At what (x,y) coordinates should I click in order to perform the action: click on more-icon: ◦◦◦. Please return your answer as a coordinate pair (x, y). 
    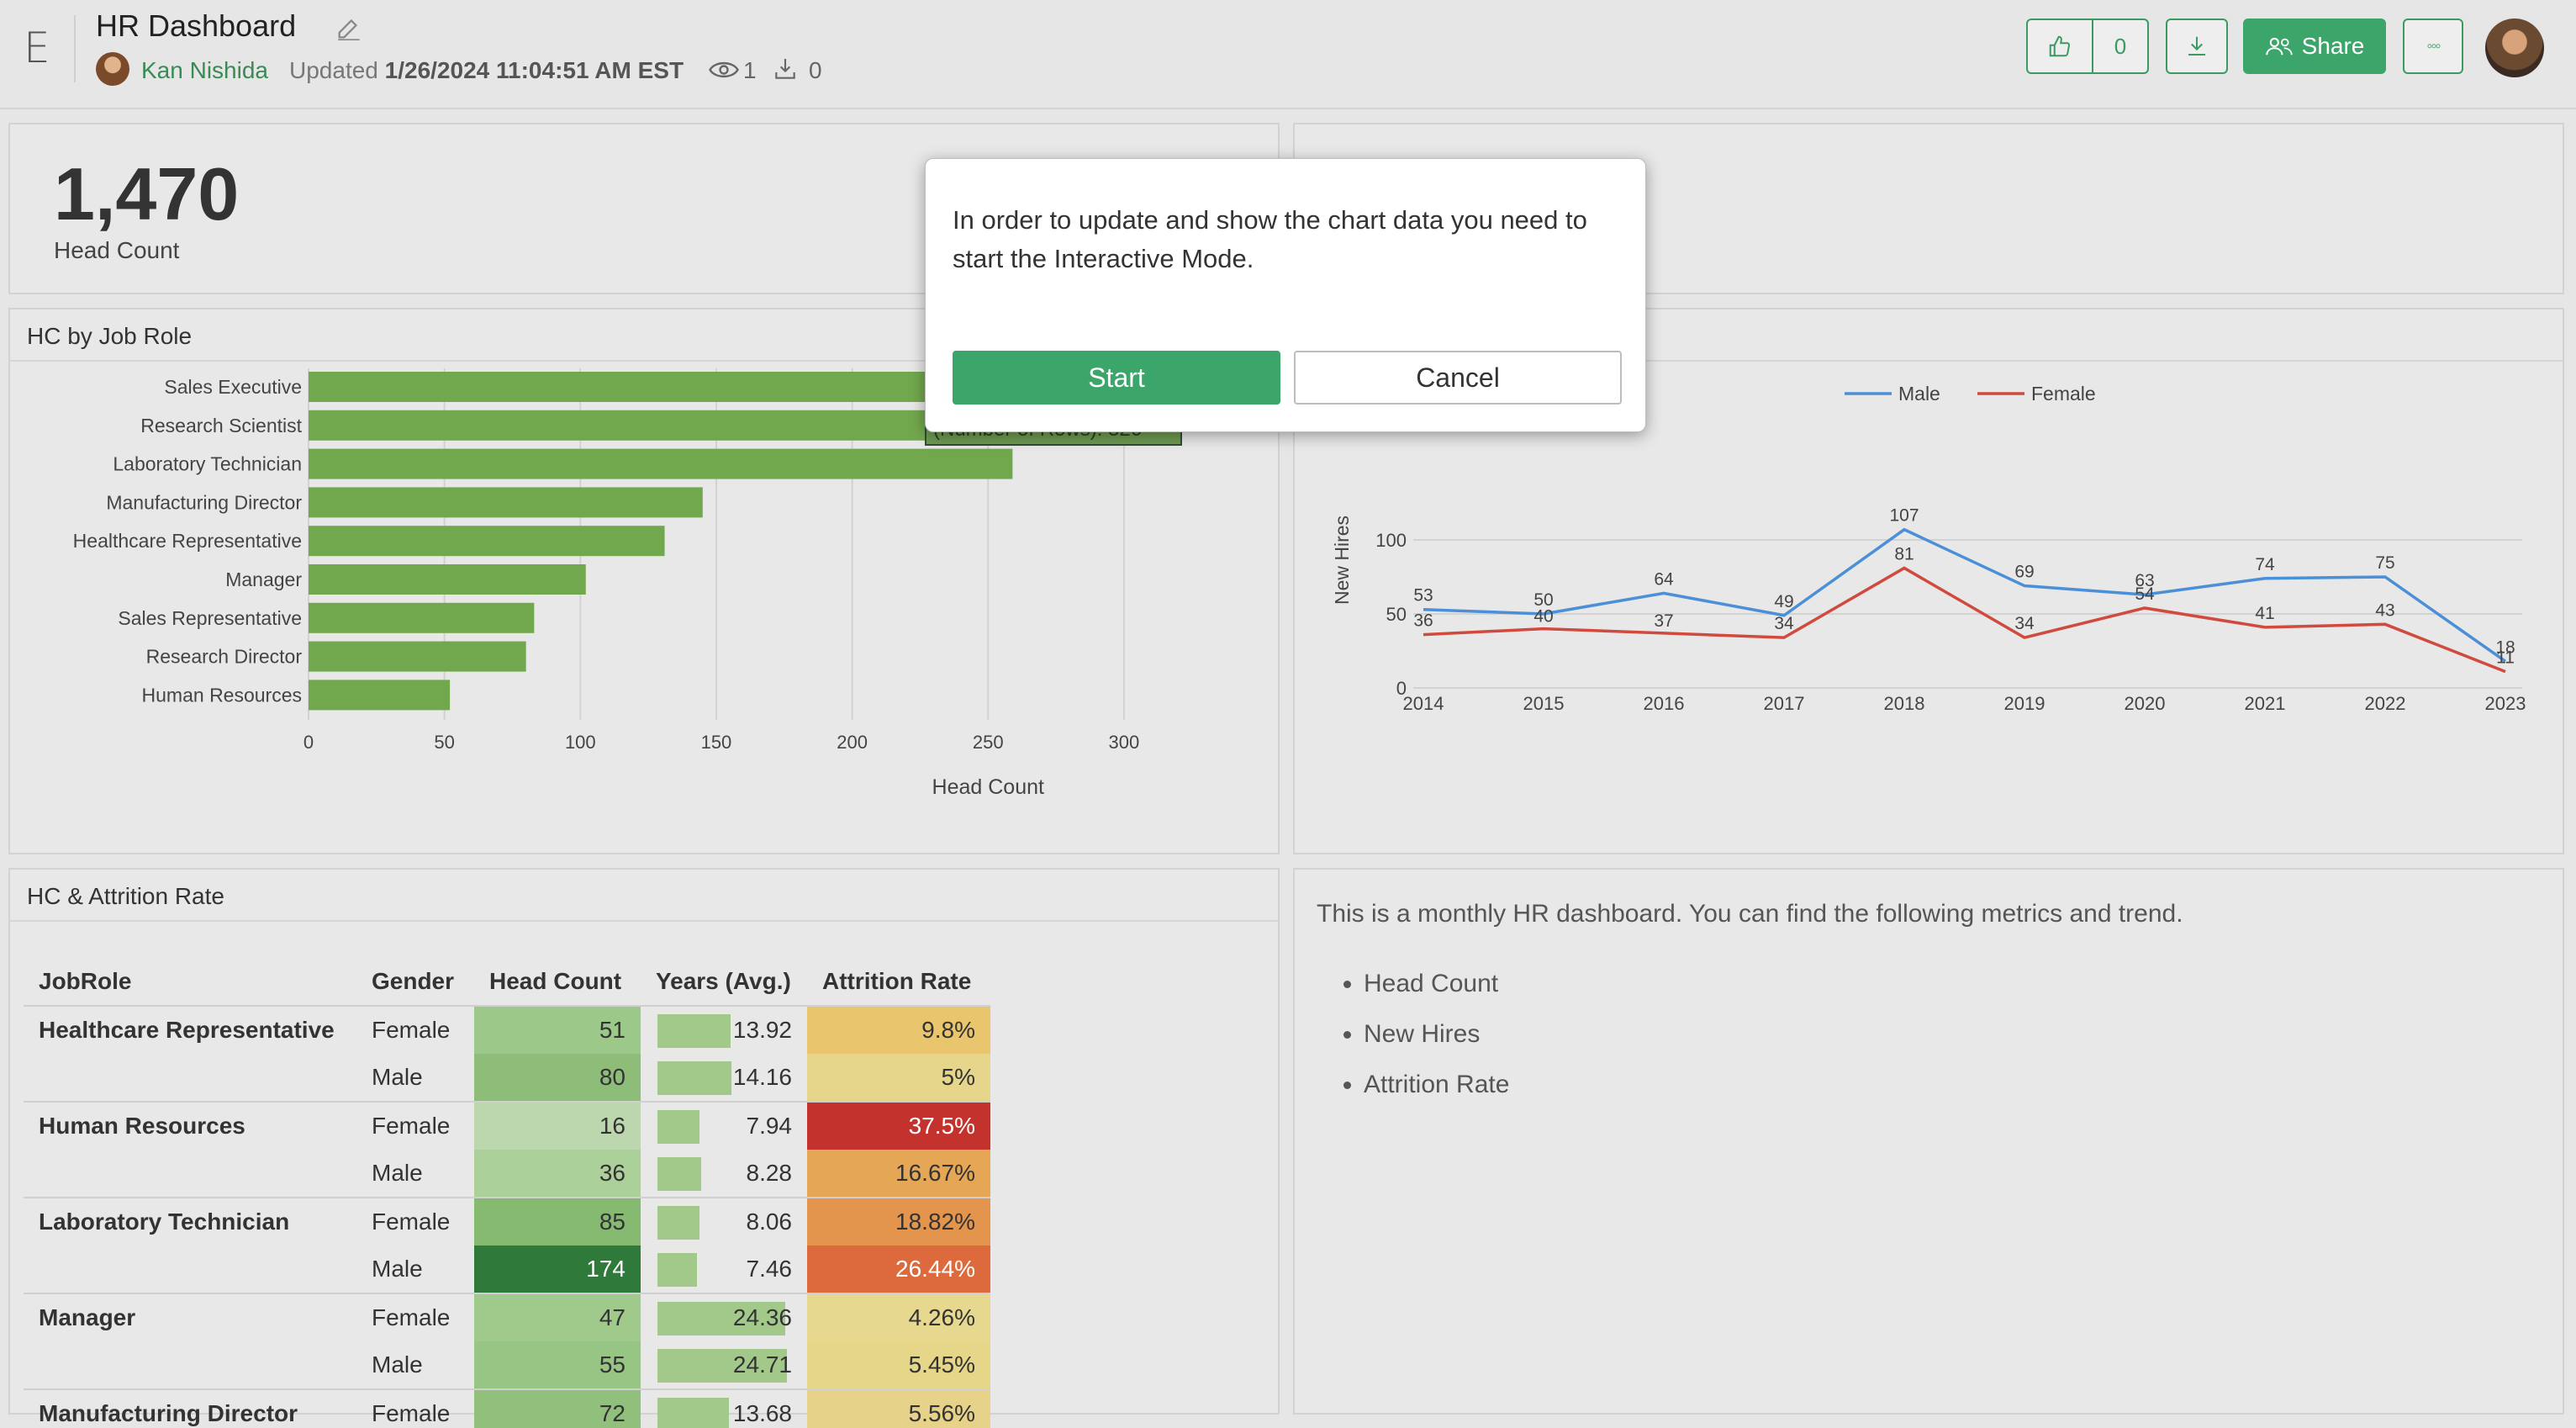
    Looking at the image, I should click on (2434, 46).